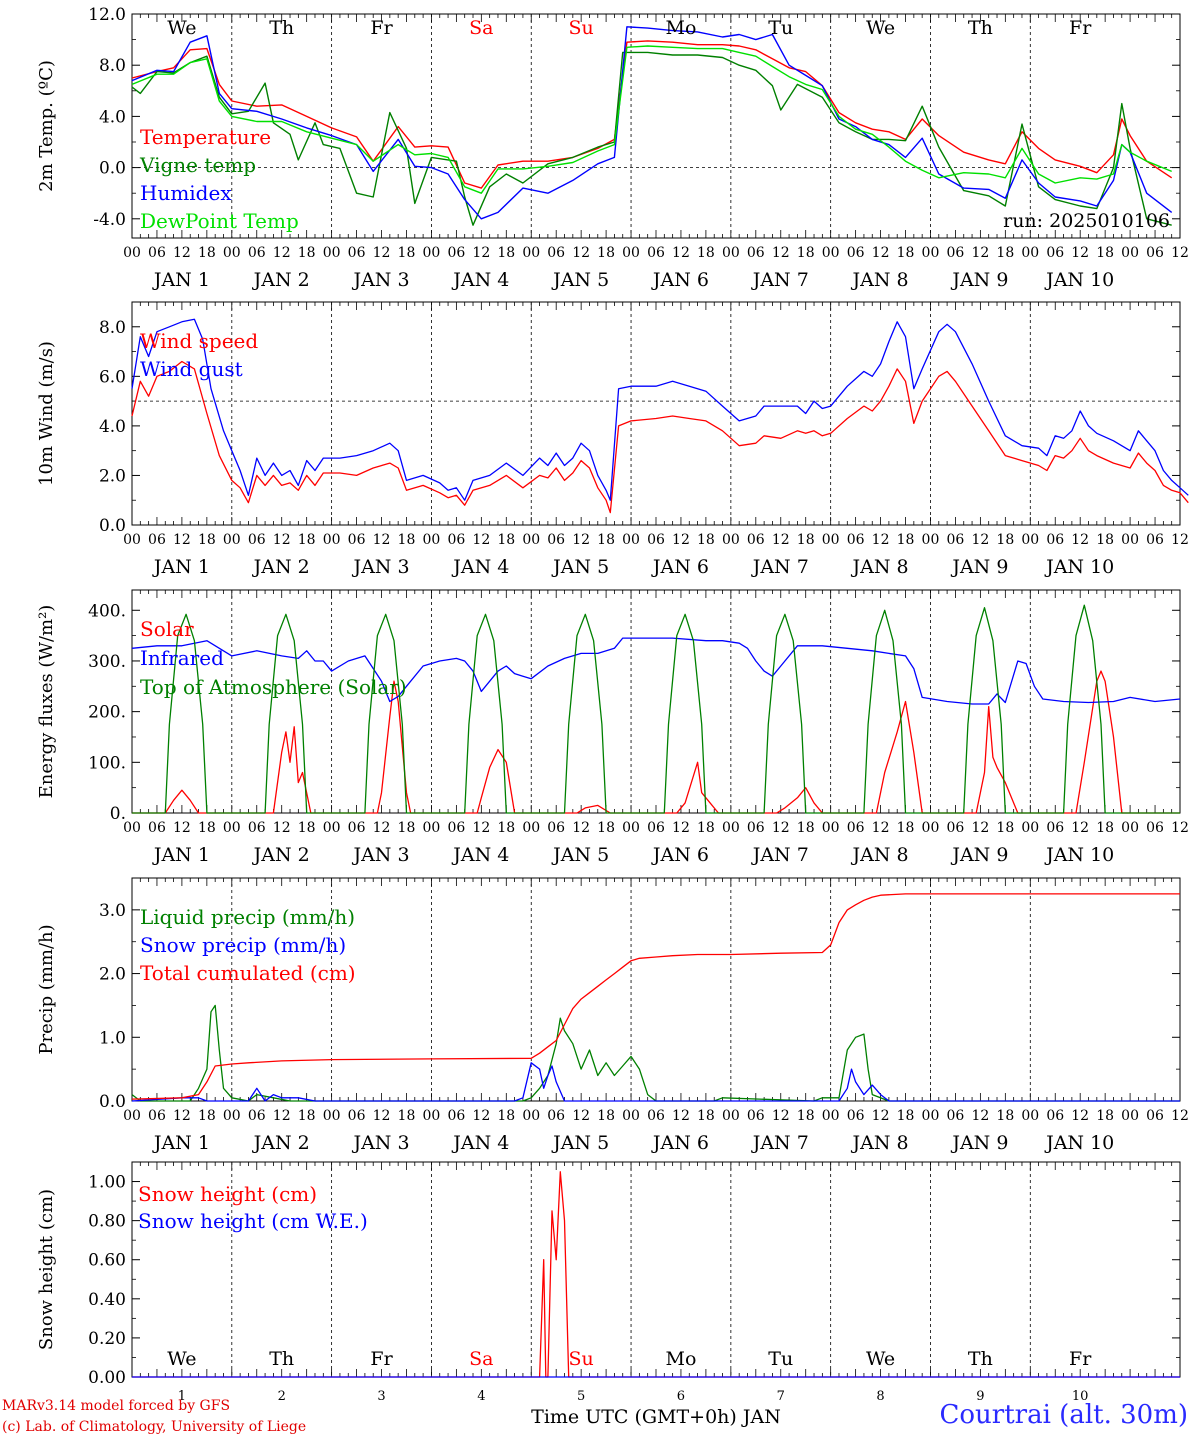 This screenshot has width=1194, height=1440. What do you see at coordinates (656, 709) in the screenshot?
I see `series-line-top-of-atmosphere-solar-` at bounding box center [656, 709].